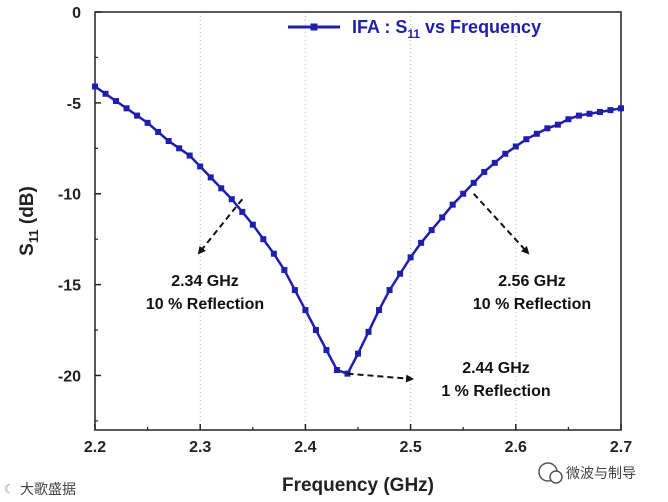 Image resolution: width=668 pixels, height=502 pixels. Describe the element at coordinates (69, 195) in the screenshot. I see `y-tick-label: -10` at that location.